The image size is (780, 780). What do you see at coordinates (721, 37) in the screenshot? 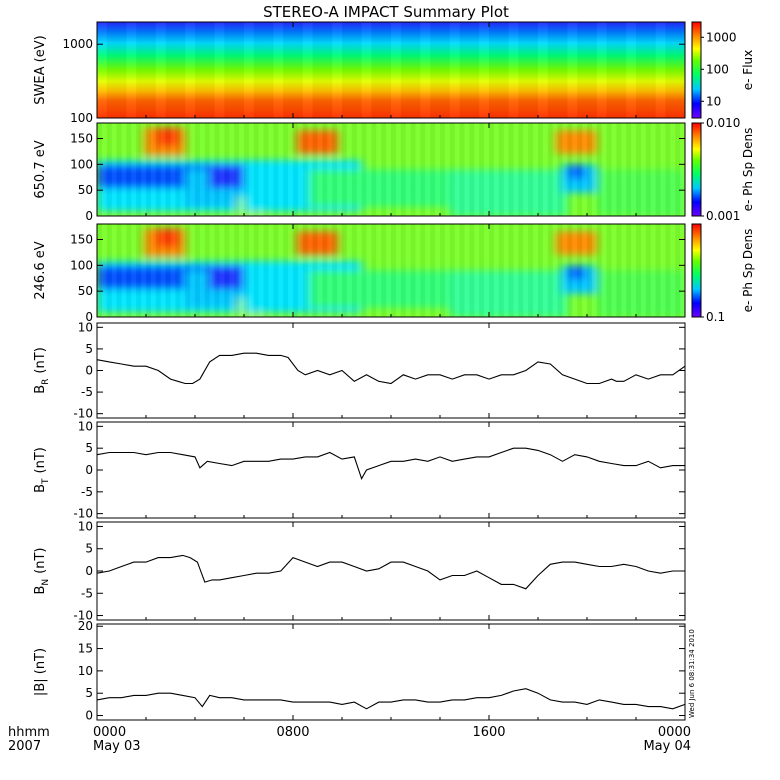
I see `swea-colorbar-tick: 1000` at bounding box center [721, 37].